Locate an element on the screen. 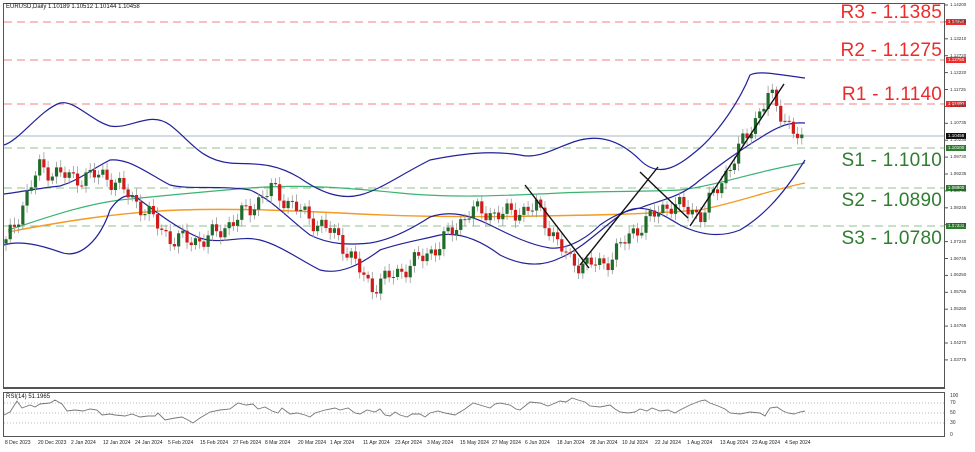 Image resolution: width=975 pixels, height=452 pixels. date-tick: 4 Sep 2024 is located at coordinates (798, 443).